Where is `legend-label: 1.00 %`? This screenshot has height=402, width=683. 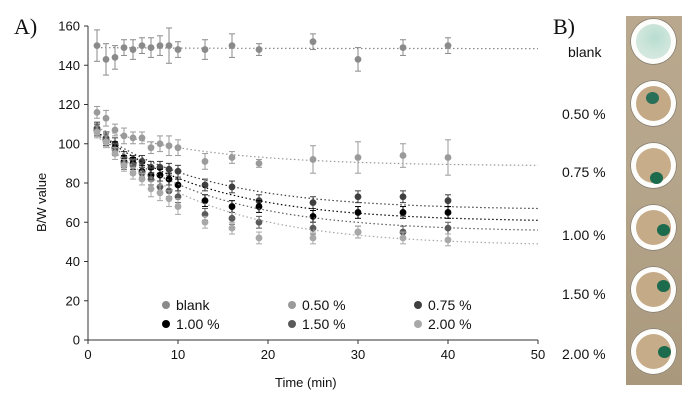 legend-label: 1.00 % is located at coordinates (198, 324).